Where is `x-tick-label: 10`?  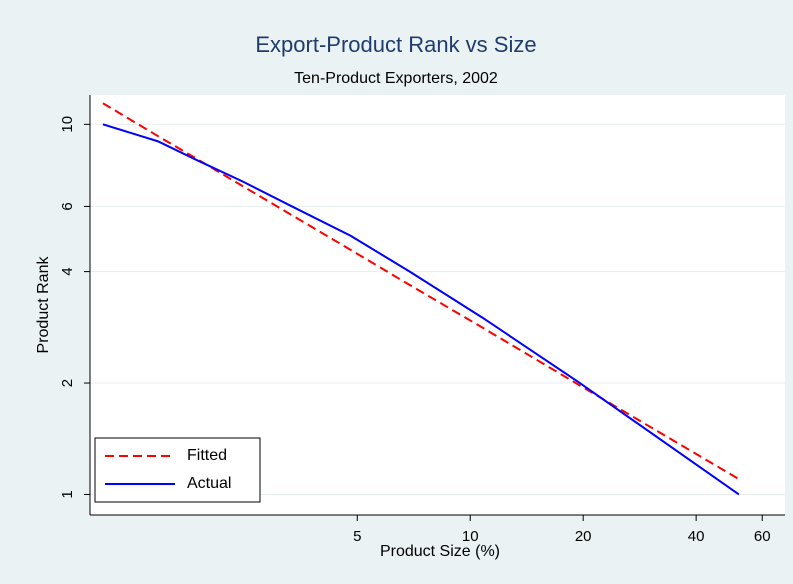
x-tick-label: 10 is located at coordinates (470, 536).